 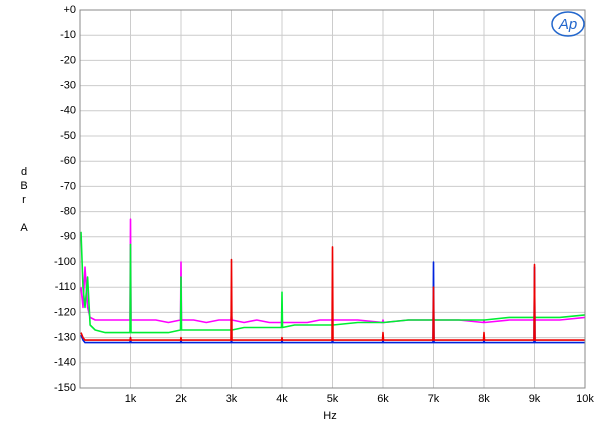 I want to click on x-tick-label: 5k, so click(x=333, y=399).